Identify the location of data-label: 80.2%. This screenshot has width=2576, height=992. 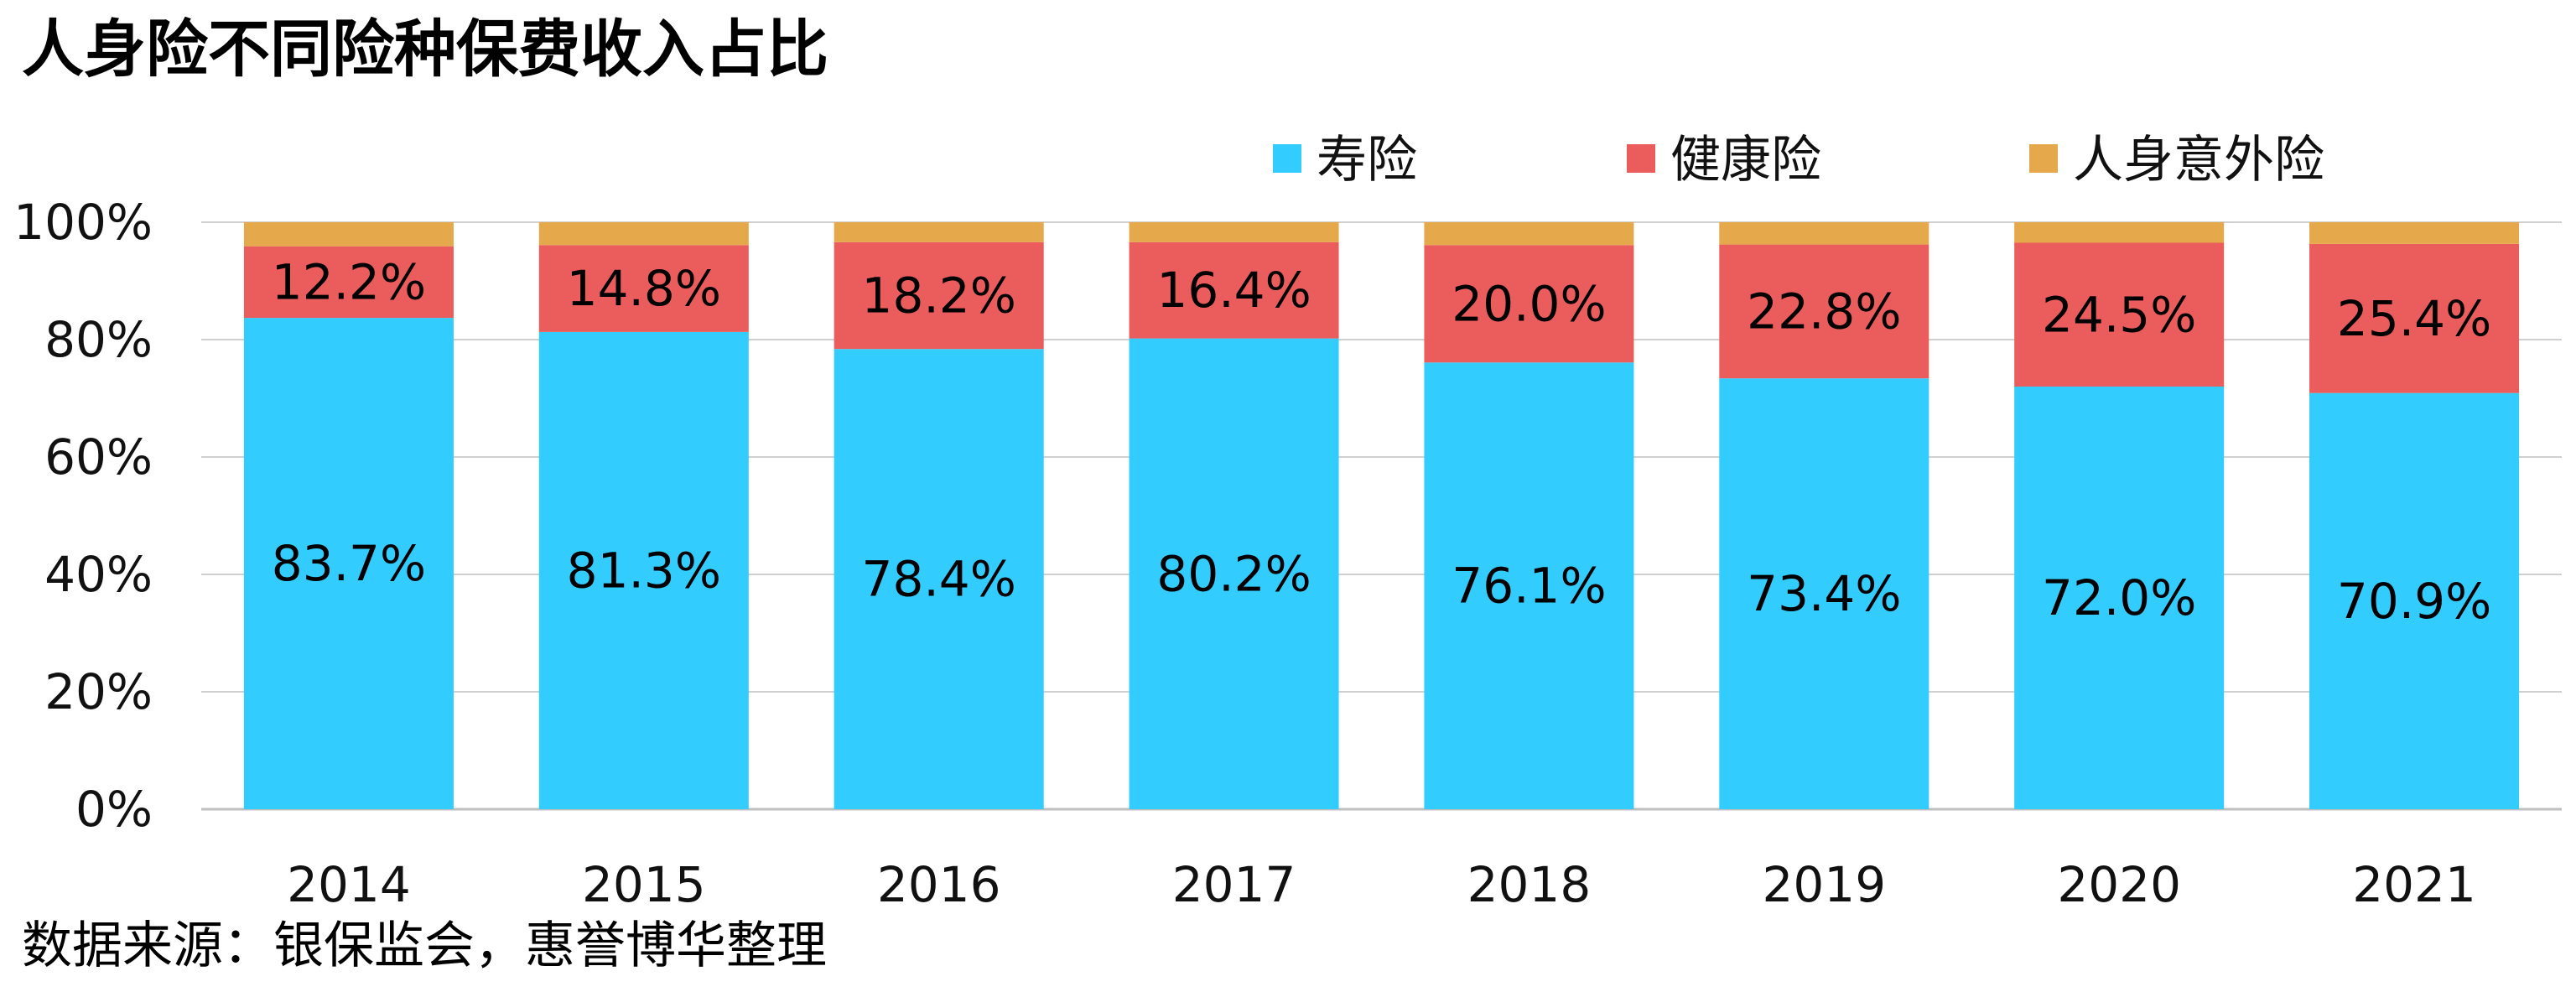
(1233, 573).